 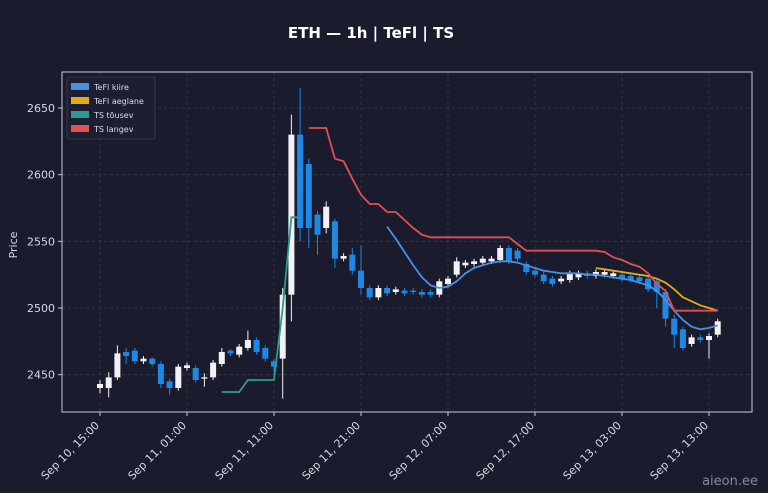 What do you see at coordinates (111, 87) in the screenshot?
I see `legend-label: TeFl kiire` at bounding box center [111, 87].